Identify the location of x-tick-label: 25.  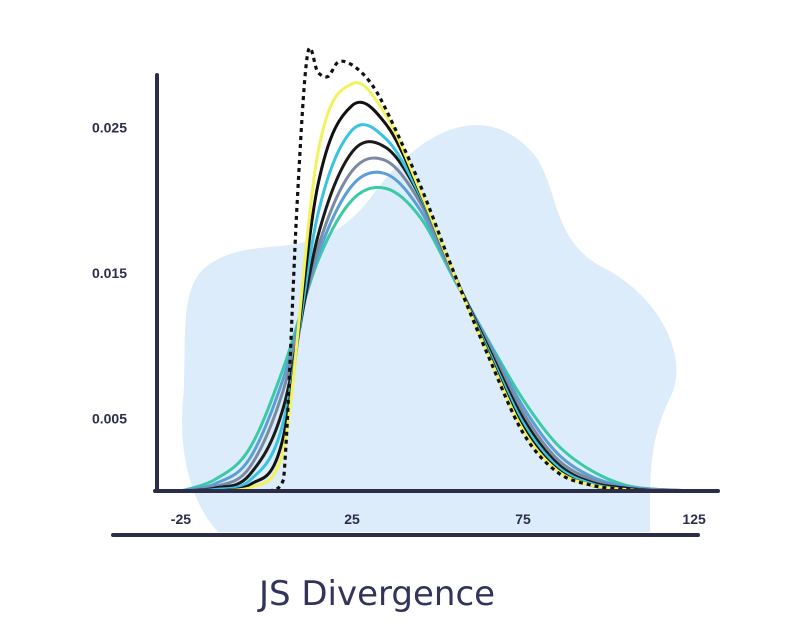
(352, 519).